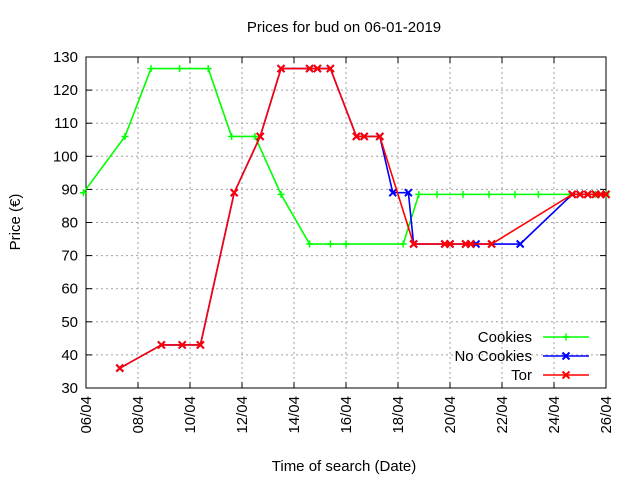 This screenshot has width=640, height=480. I want to click on y-tick-label: 110, so click(66, 123).